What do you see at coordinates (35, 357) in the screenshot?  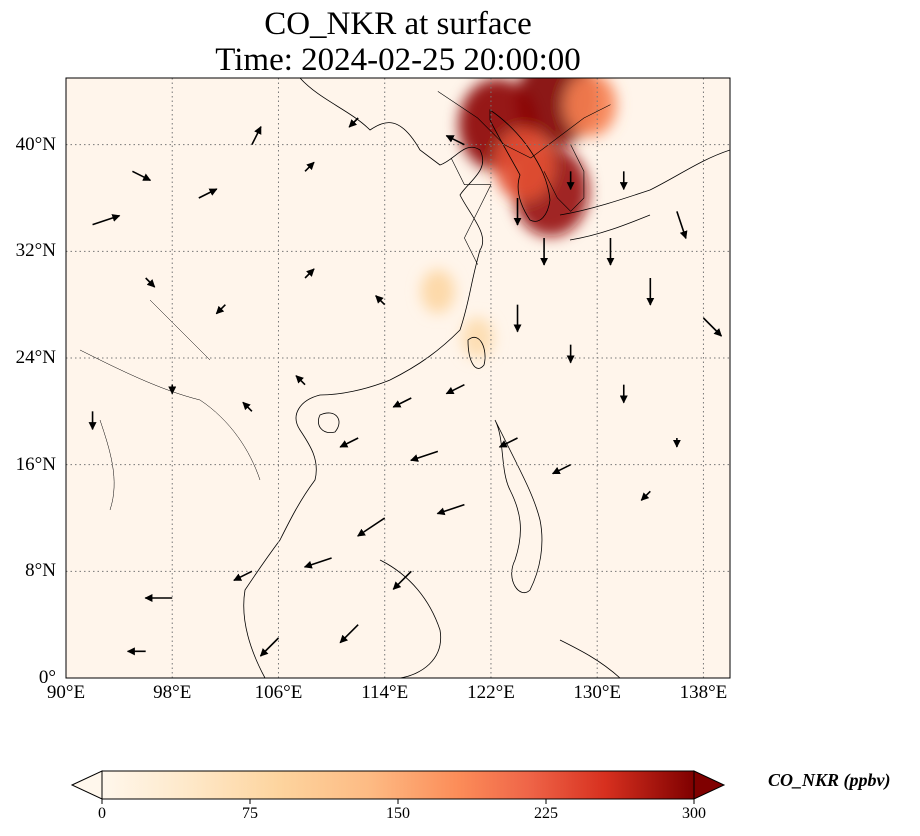 I see `lat-tick-label: 24°N` at bounding box center [35, 357].